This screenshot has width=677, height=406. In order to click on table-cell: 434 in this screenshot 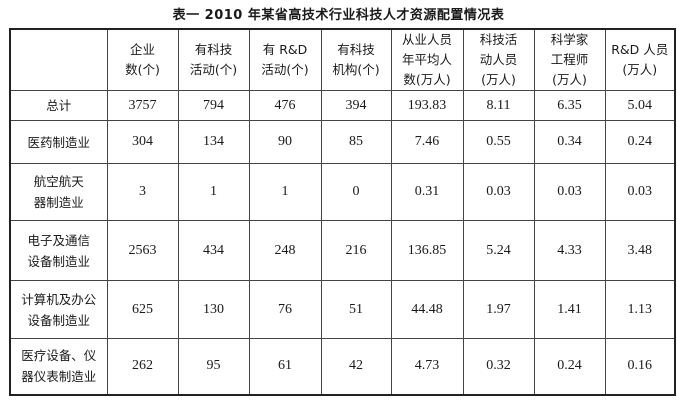, I will do `click(213, 250)`.